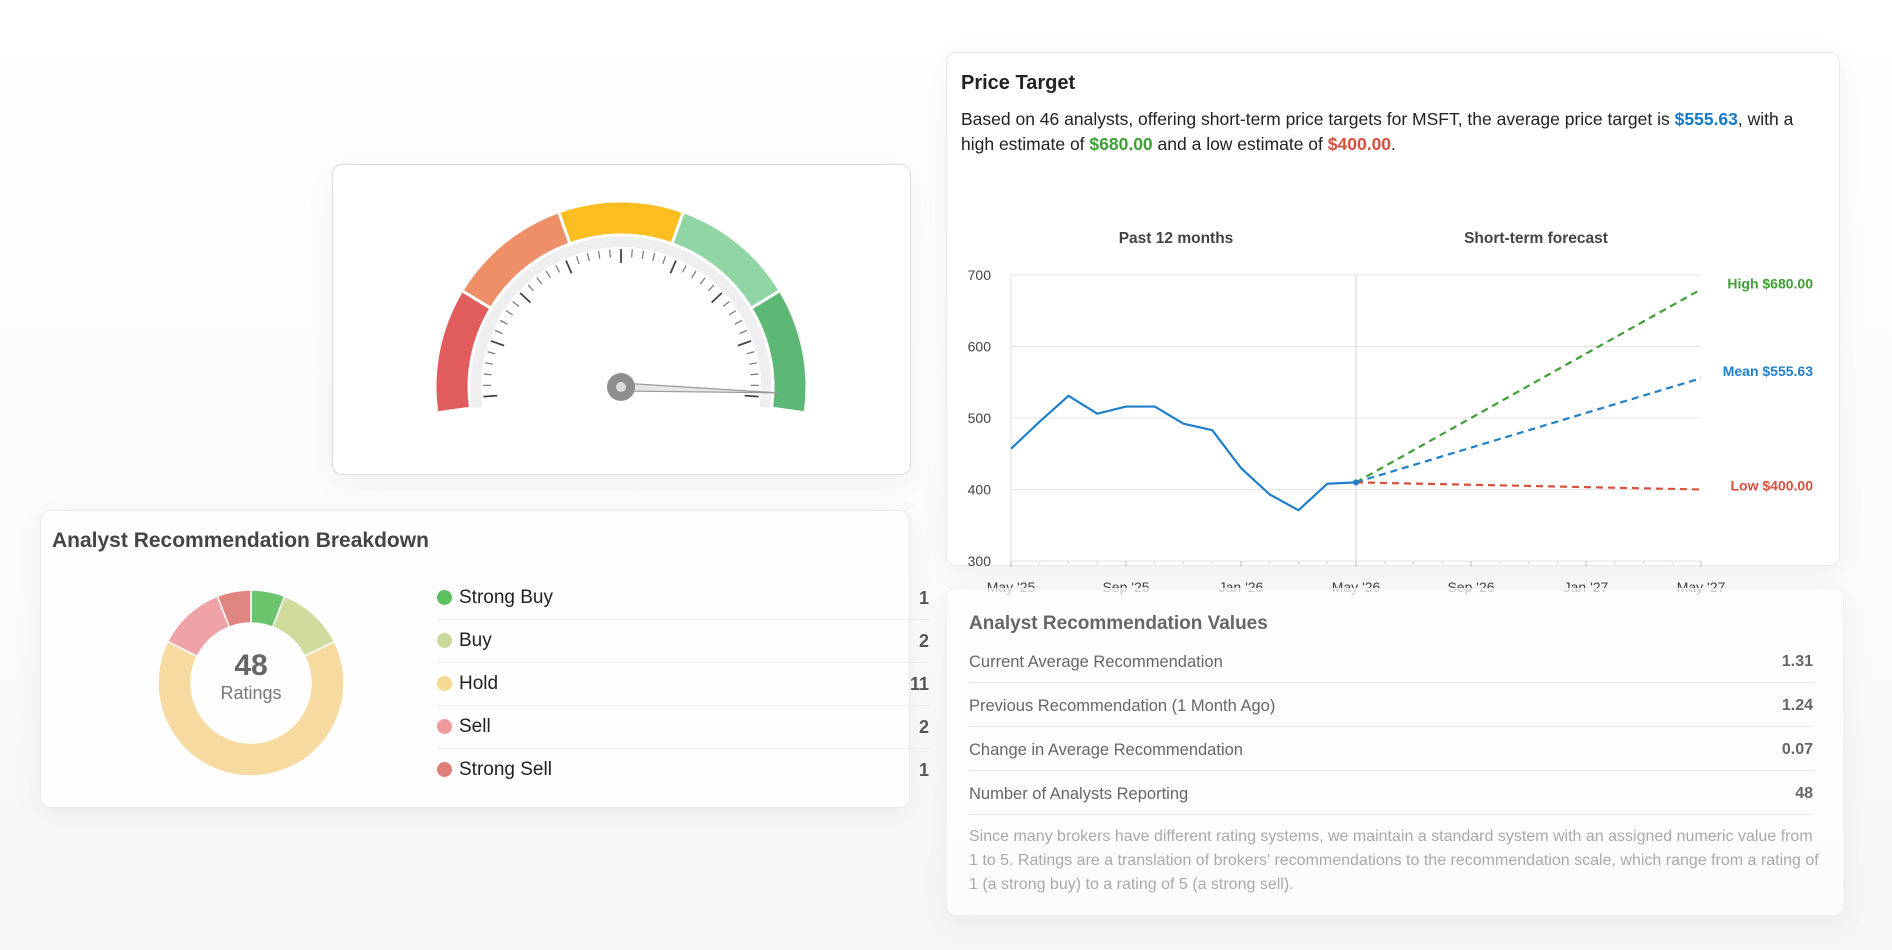  I want to click on mean-target-value: $555.63, so click(1706, 119).